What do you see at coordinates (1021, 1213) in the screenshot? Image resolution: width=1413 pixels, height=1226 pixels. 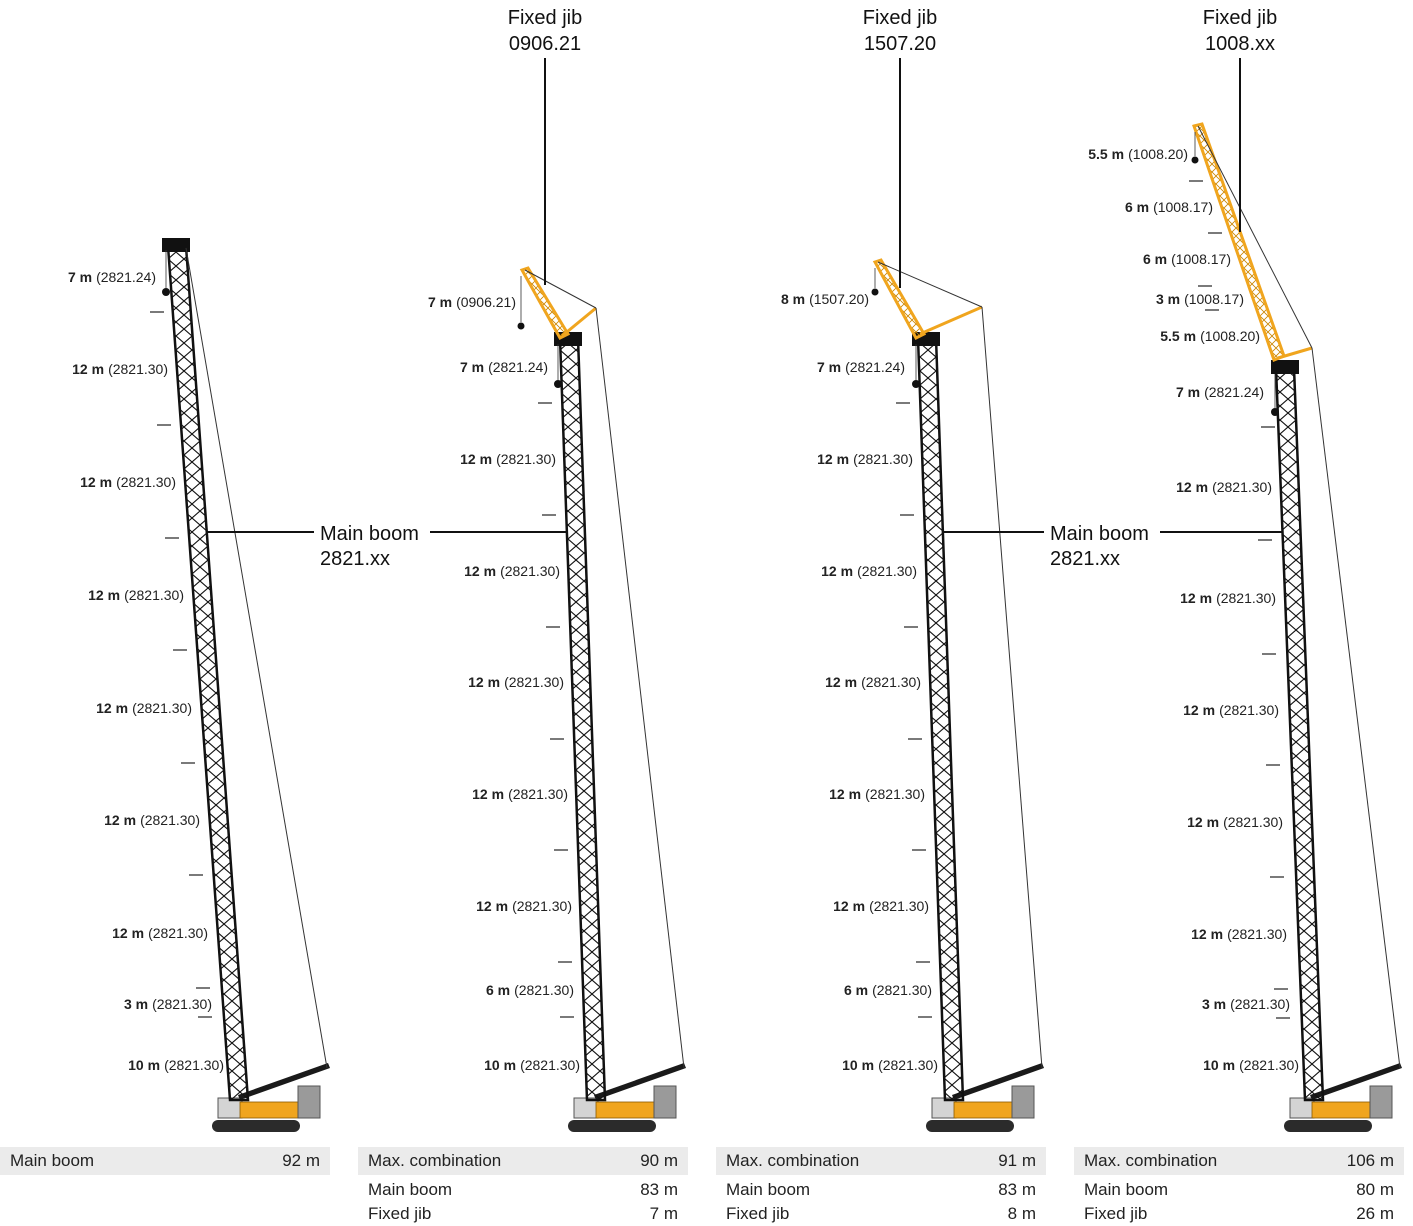 I see `spec-value: 8 m` at bounding box center [1021, 1213].